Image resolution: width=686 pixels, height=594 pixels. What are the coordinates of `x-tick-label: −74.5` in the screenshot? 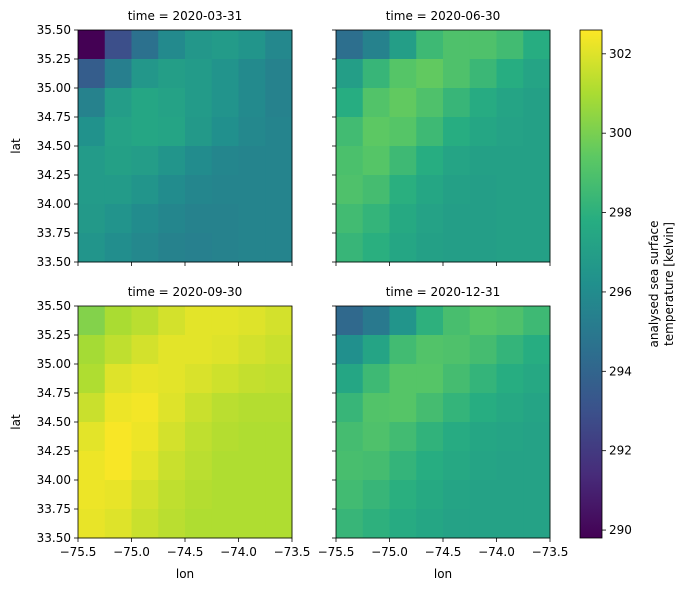 It's located at (443, 552).